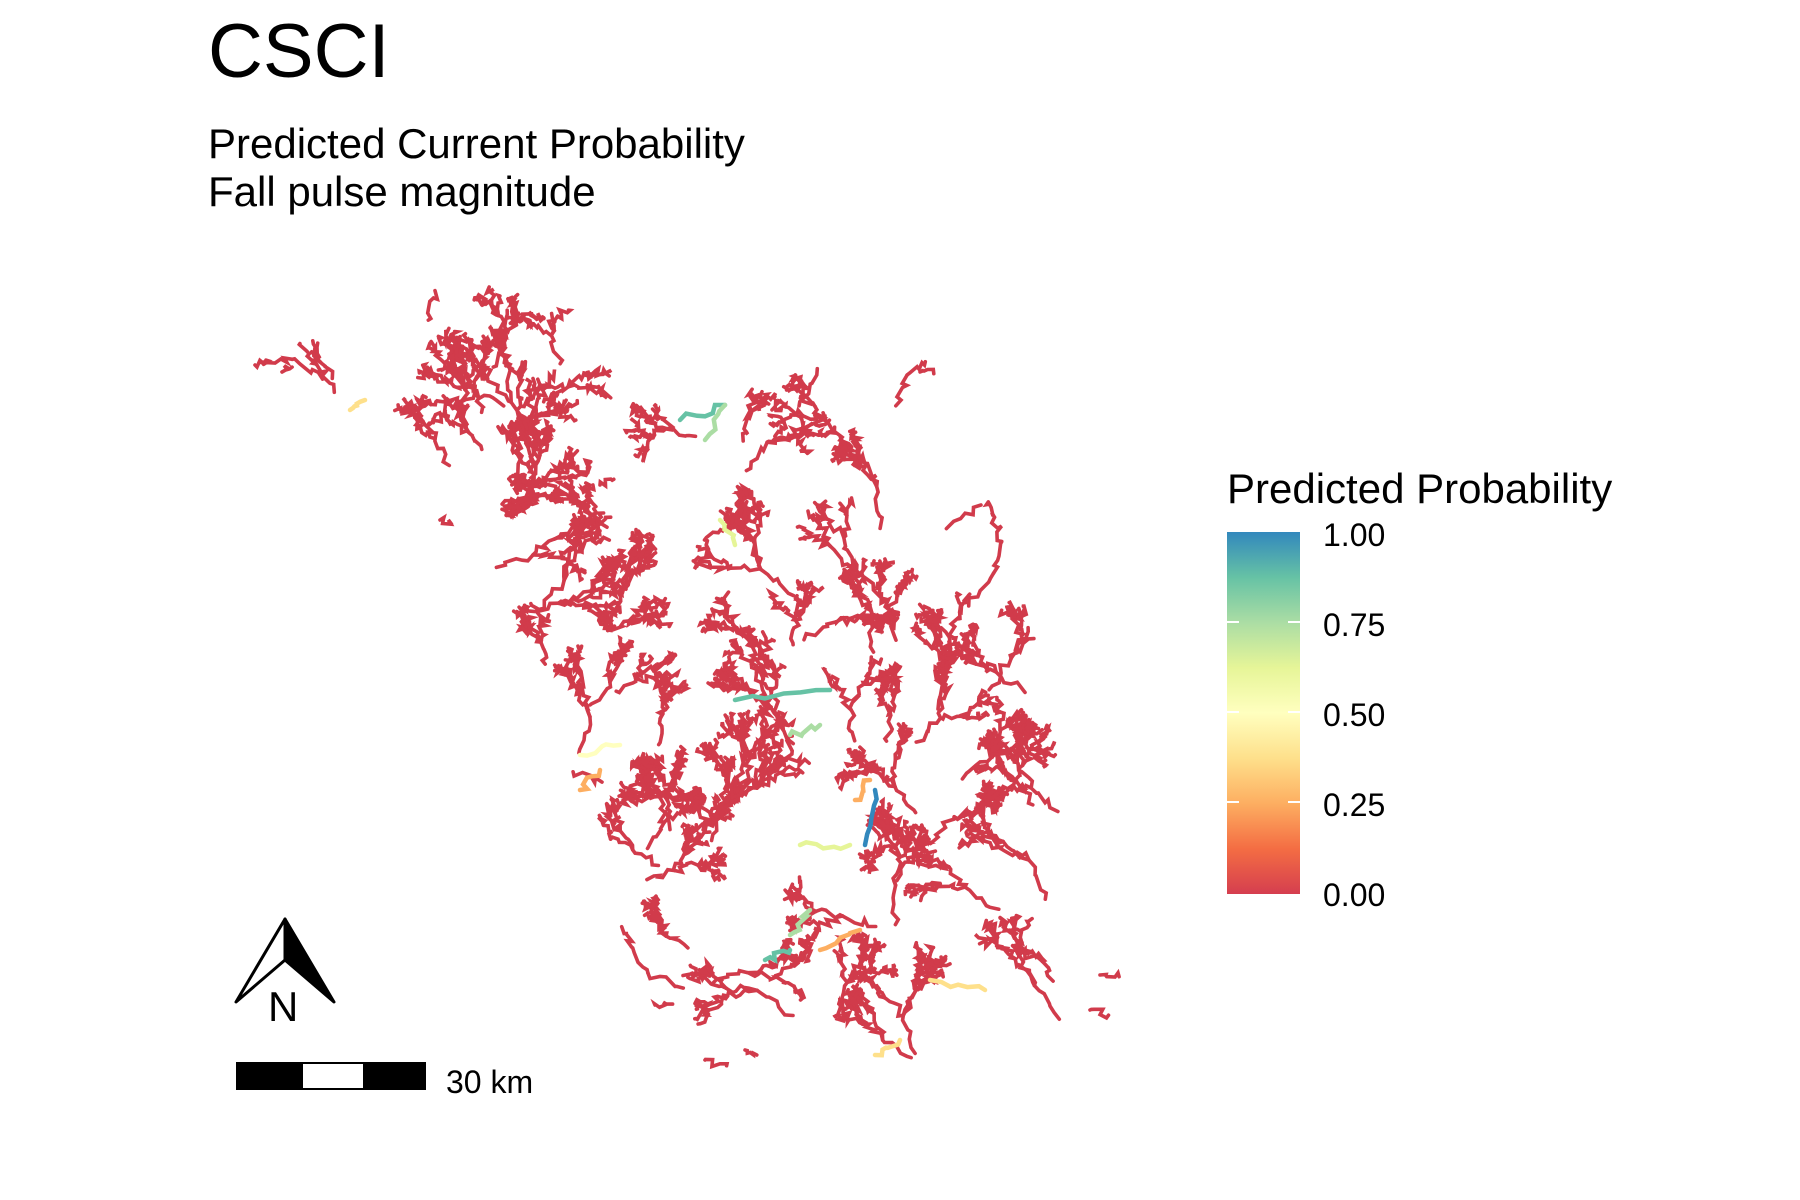 This screenshot has width=1800, height=1200. I want to click on north-arrow-label: N, so click(283, 1006).